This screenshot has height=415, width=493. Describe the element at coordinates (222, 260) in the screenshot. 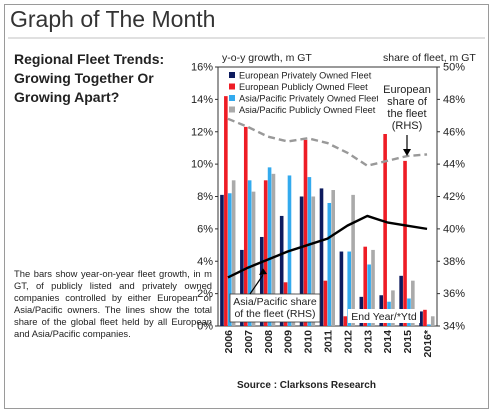

I see `bar-0-2006` at that location.